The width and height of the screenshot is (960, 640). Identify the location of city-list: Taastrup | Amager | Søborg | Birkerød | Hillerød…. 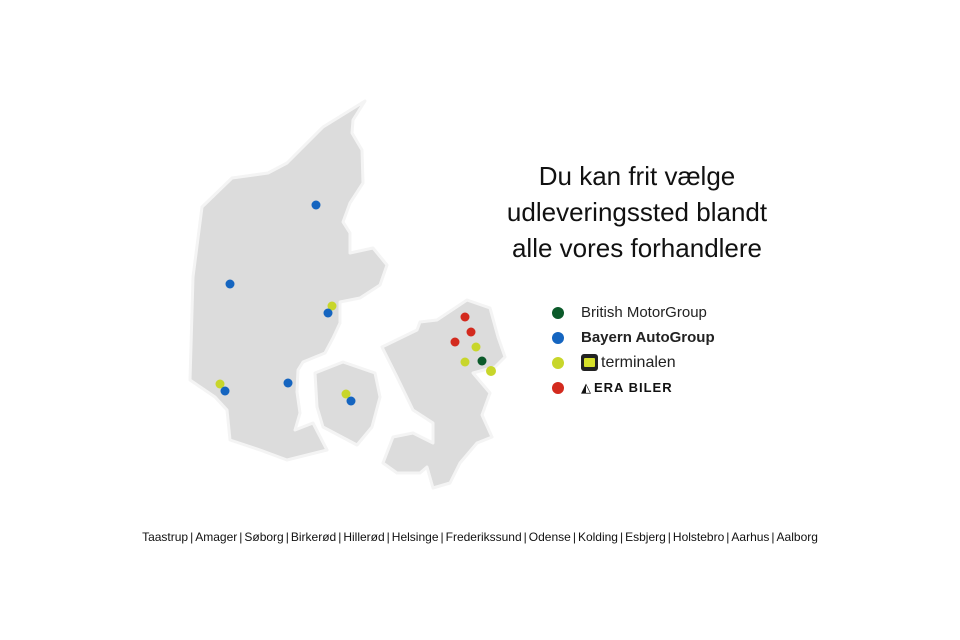
(480, 537).